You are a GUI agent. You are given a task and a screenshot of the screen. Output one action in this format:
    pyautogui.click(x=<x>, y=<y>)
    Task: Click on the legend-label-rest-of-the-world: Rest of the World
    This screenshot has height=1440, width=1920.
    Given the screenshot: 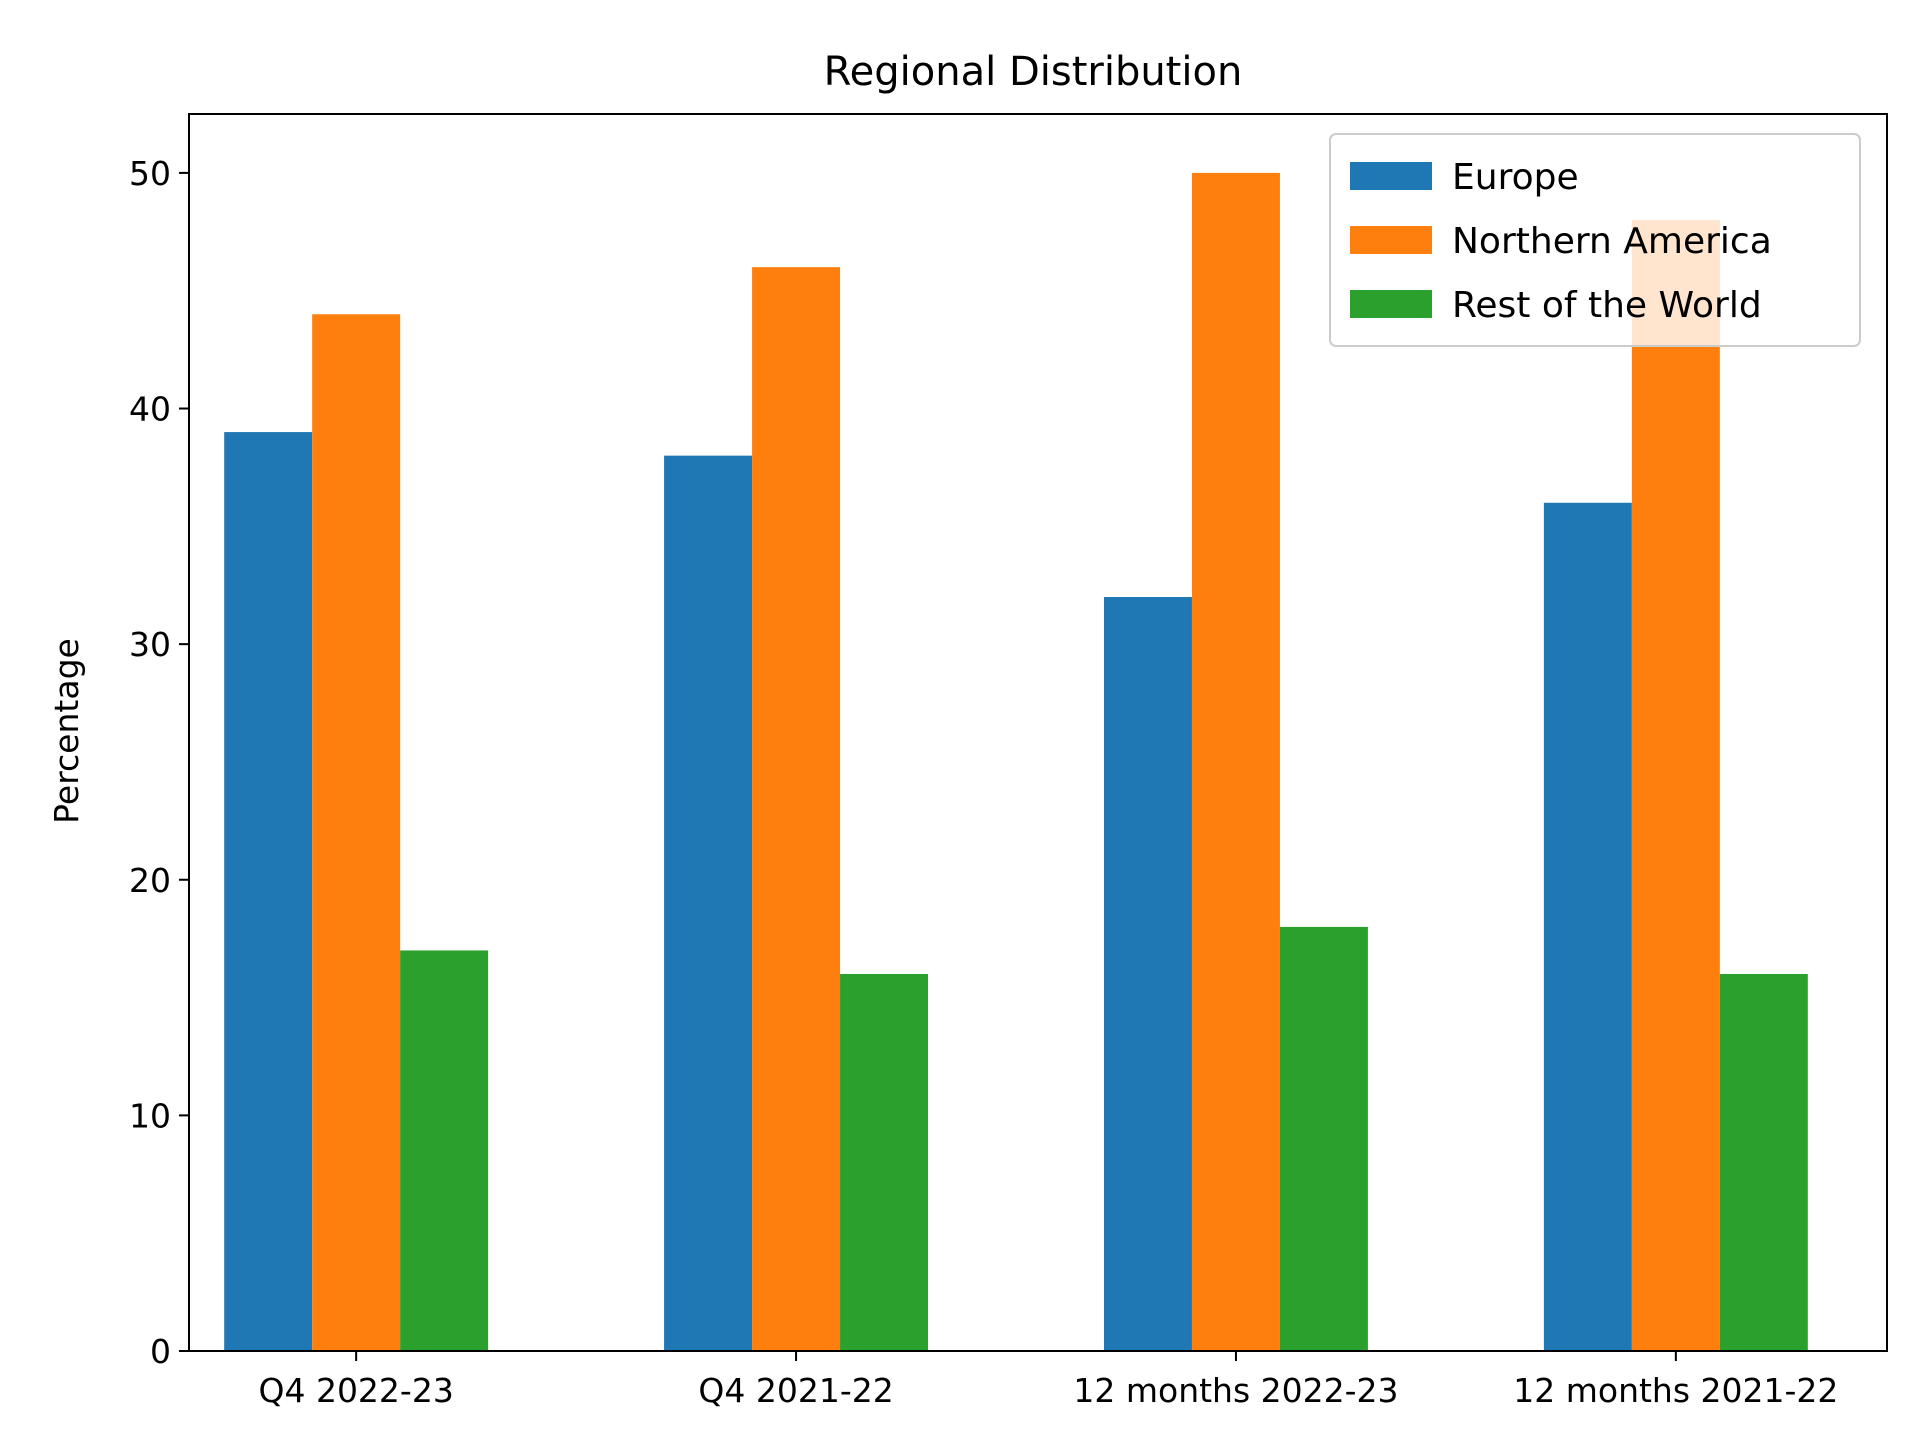 What is the action you would take?
    pyautogui.click(x=1607, y=305)
    